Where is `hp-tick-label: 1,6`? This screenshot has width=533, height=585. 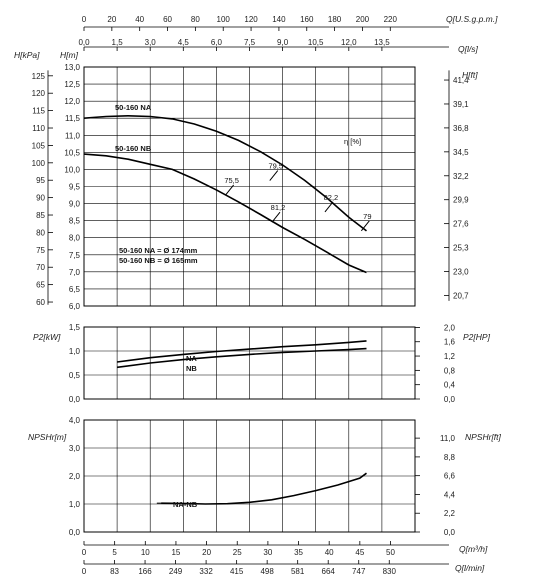 hp-tick-label: 1,6 is located at coordinates (450, 342).